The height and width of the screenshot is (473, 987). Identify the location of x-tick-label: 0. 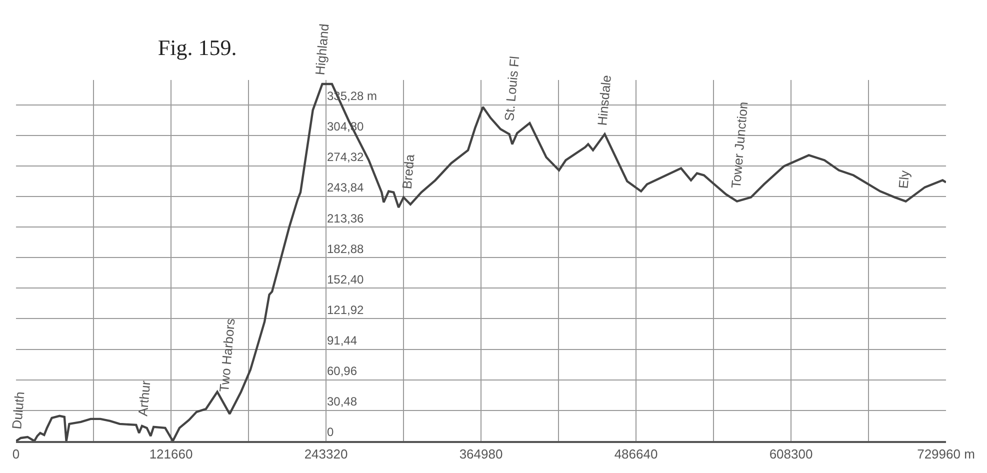
(16, 454).